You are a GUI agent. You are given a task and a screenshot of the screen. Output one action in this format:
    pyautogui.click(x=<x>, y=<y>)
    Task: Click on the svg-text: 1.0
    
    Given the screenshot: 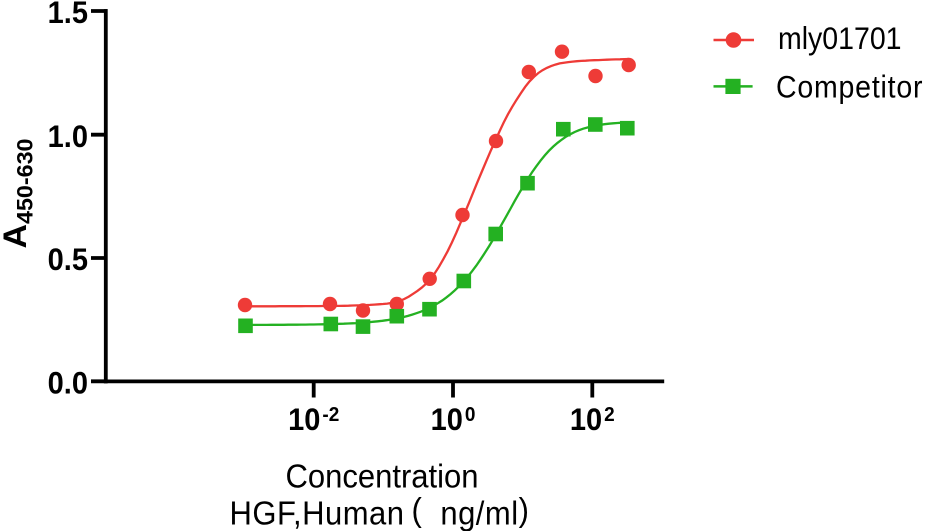 What is the action you would take?
    pyautogui.click(x=68, y=137)
    